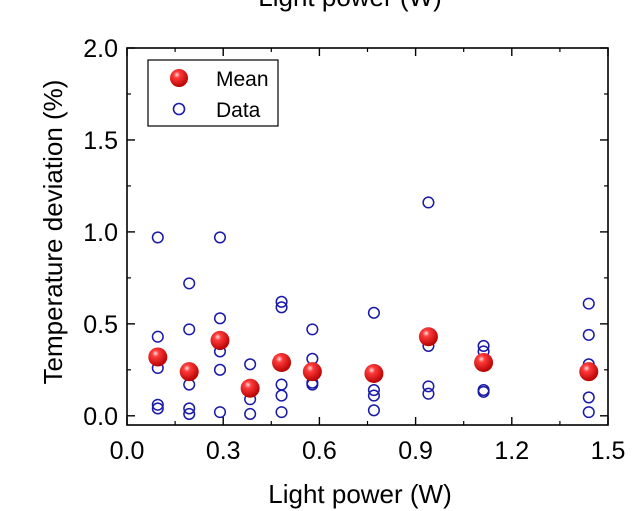 The height and width of the screenshot is (511, 632). What do you see at coordinates (100, 49) in the screenshot?
I see `y-tick-label: 2.0` at bounding box center [100, 49].